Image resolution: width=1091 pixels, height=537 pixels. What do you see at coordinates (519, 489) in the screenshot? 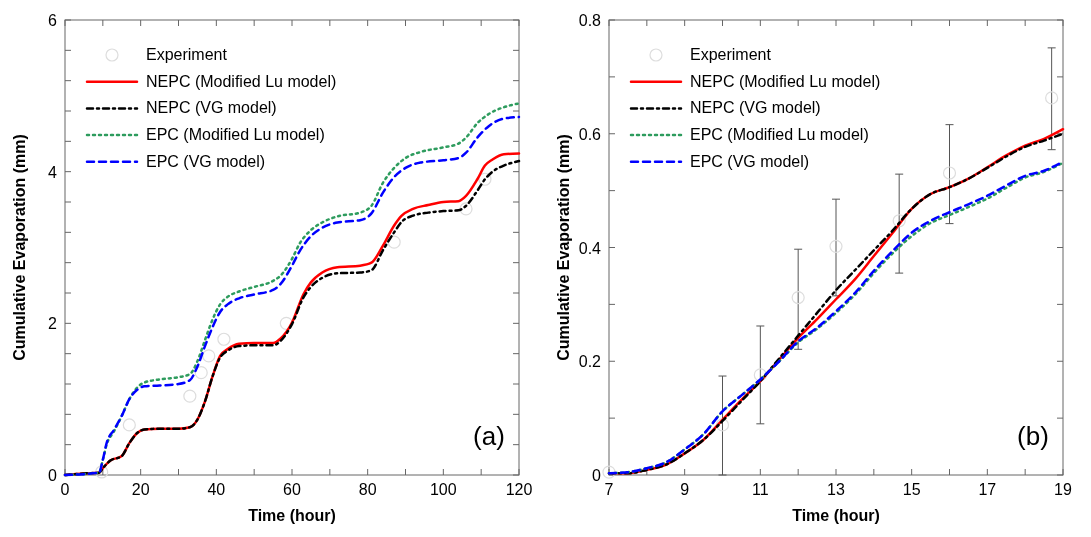
I see `x-tick-label: 120` at bounding box center [519, 489].